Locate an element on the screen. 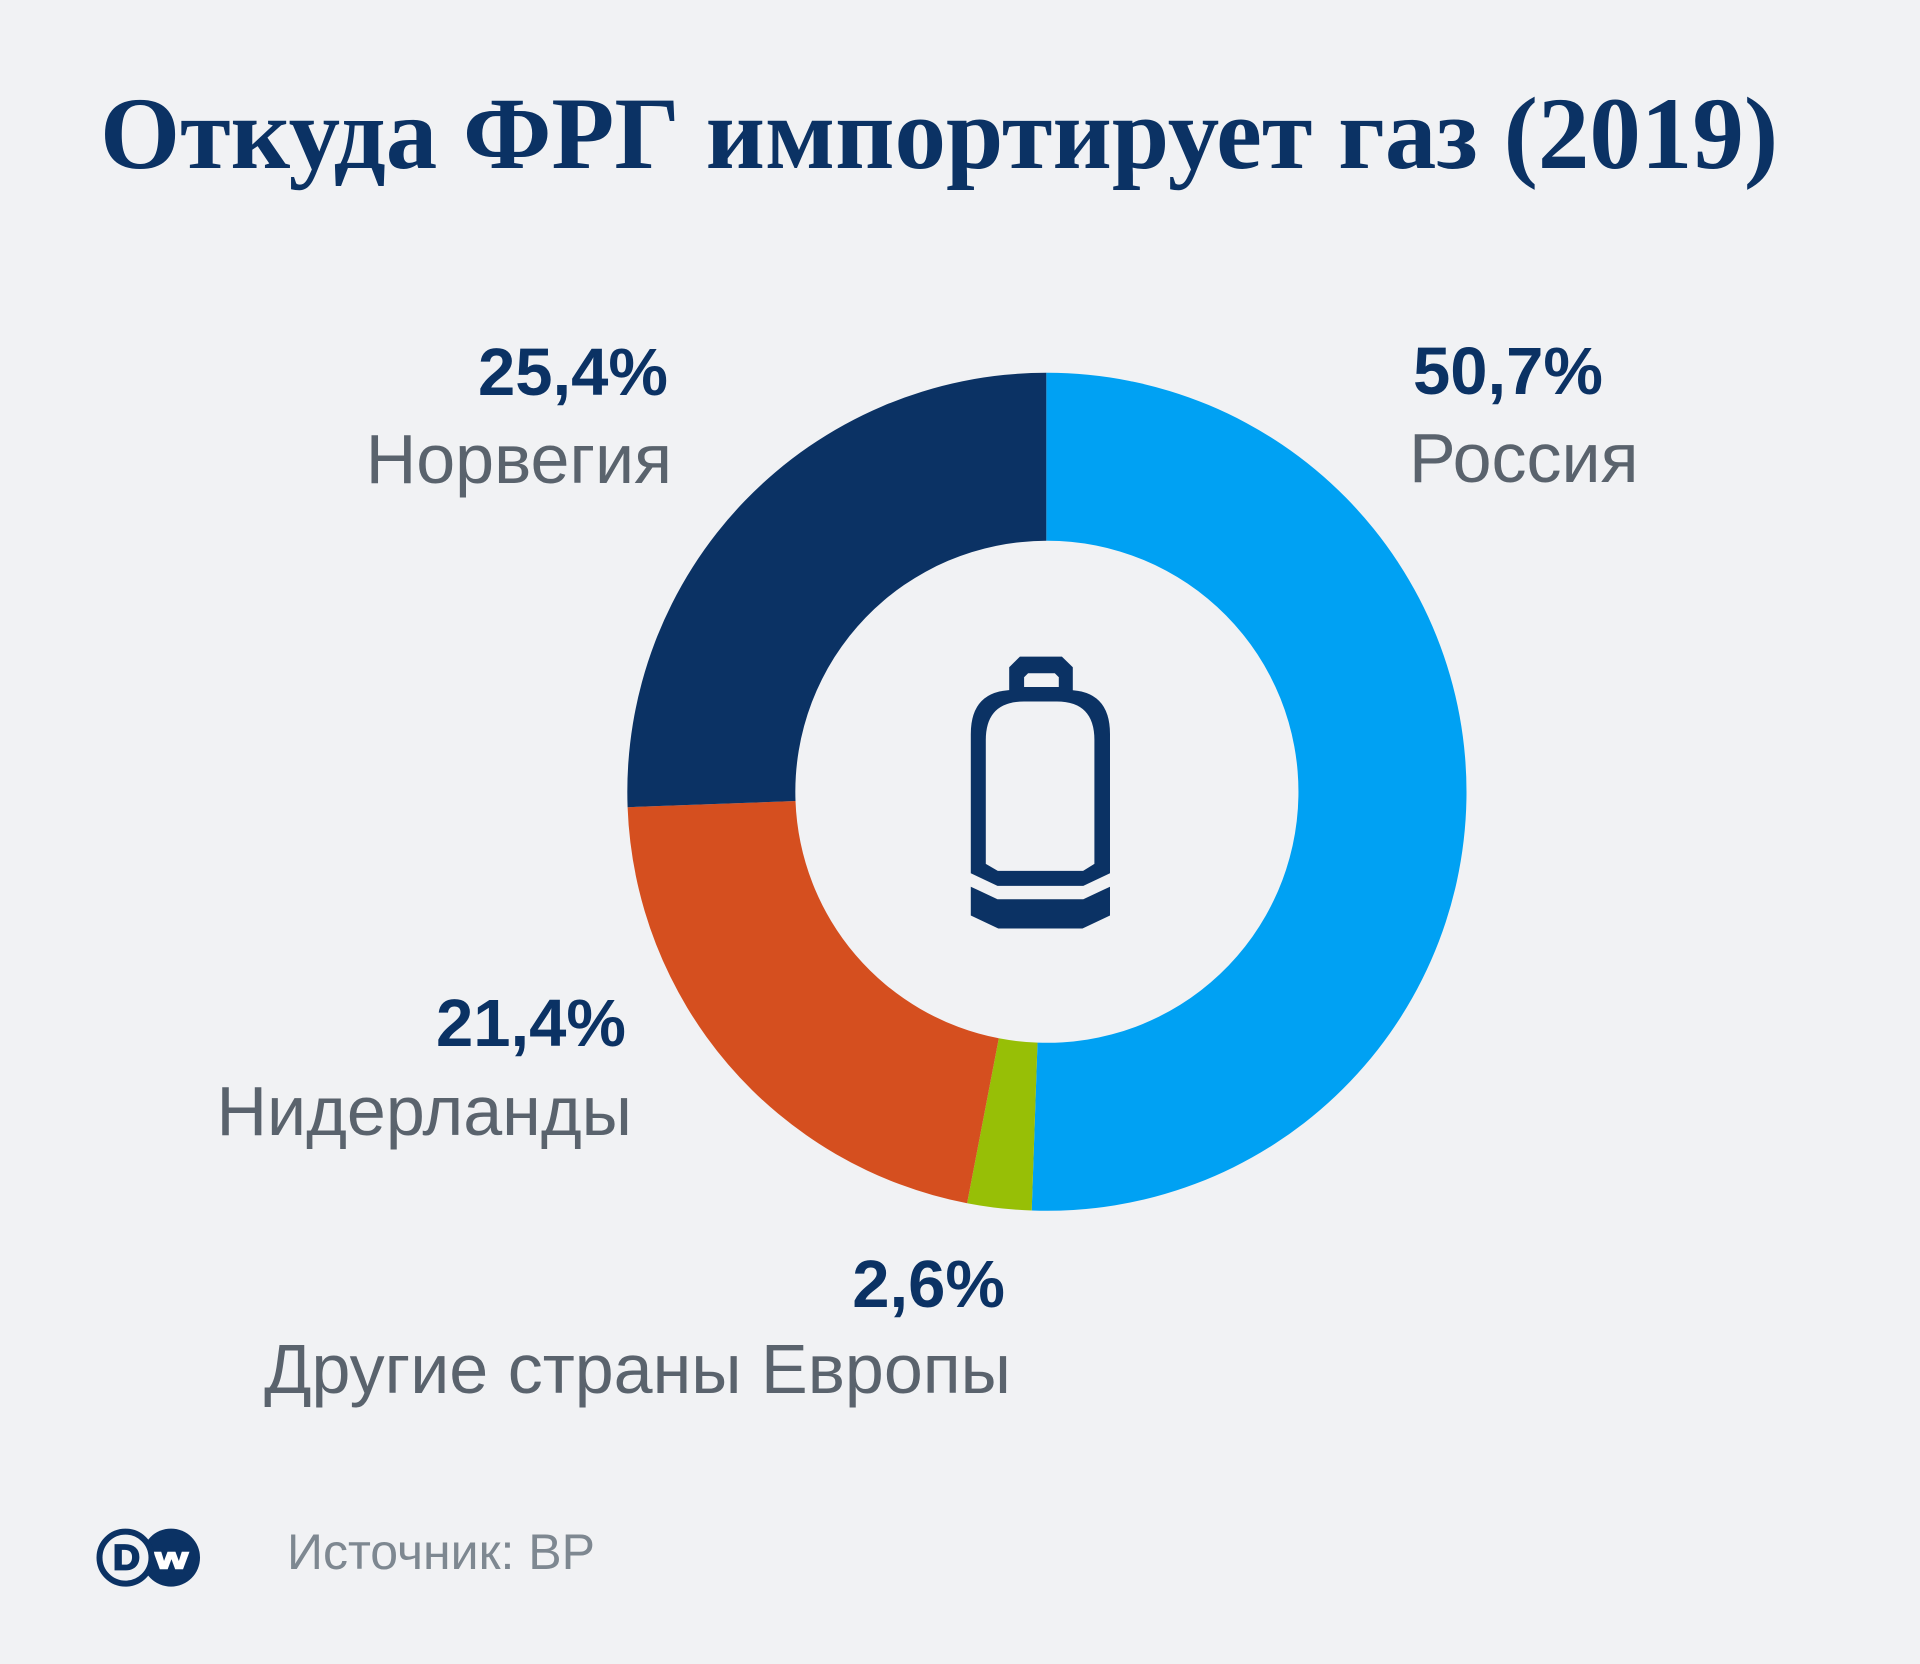 This screenshot has height=1664, width=1920. svg-text: D is located at coordinates (126, 1558).